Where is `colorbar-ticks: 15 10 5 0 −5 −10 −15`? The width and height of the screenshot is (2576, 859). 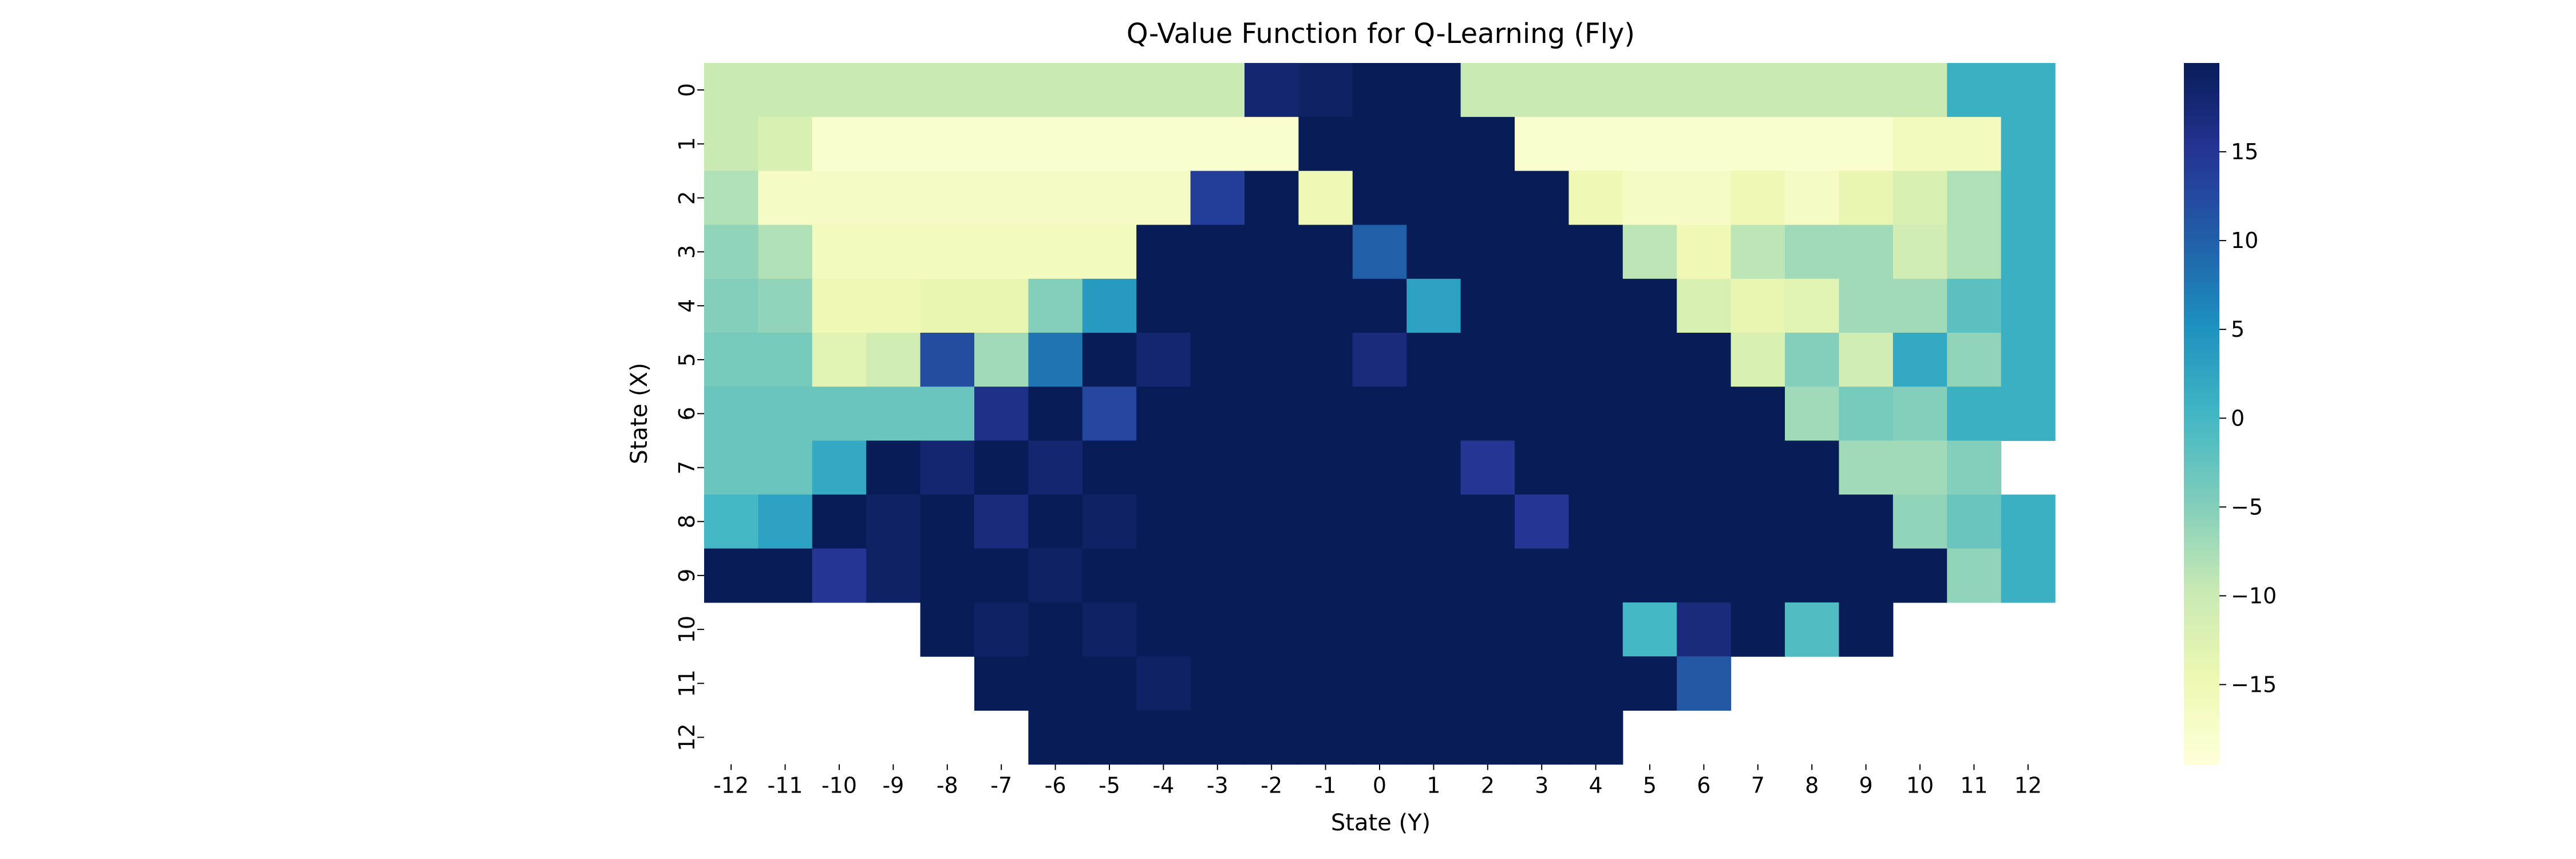 colorbar-ticks: 15 10 5 0 −5 −10 −15 is located at coordinates (2248, 418).